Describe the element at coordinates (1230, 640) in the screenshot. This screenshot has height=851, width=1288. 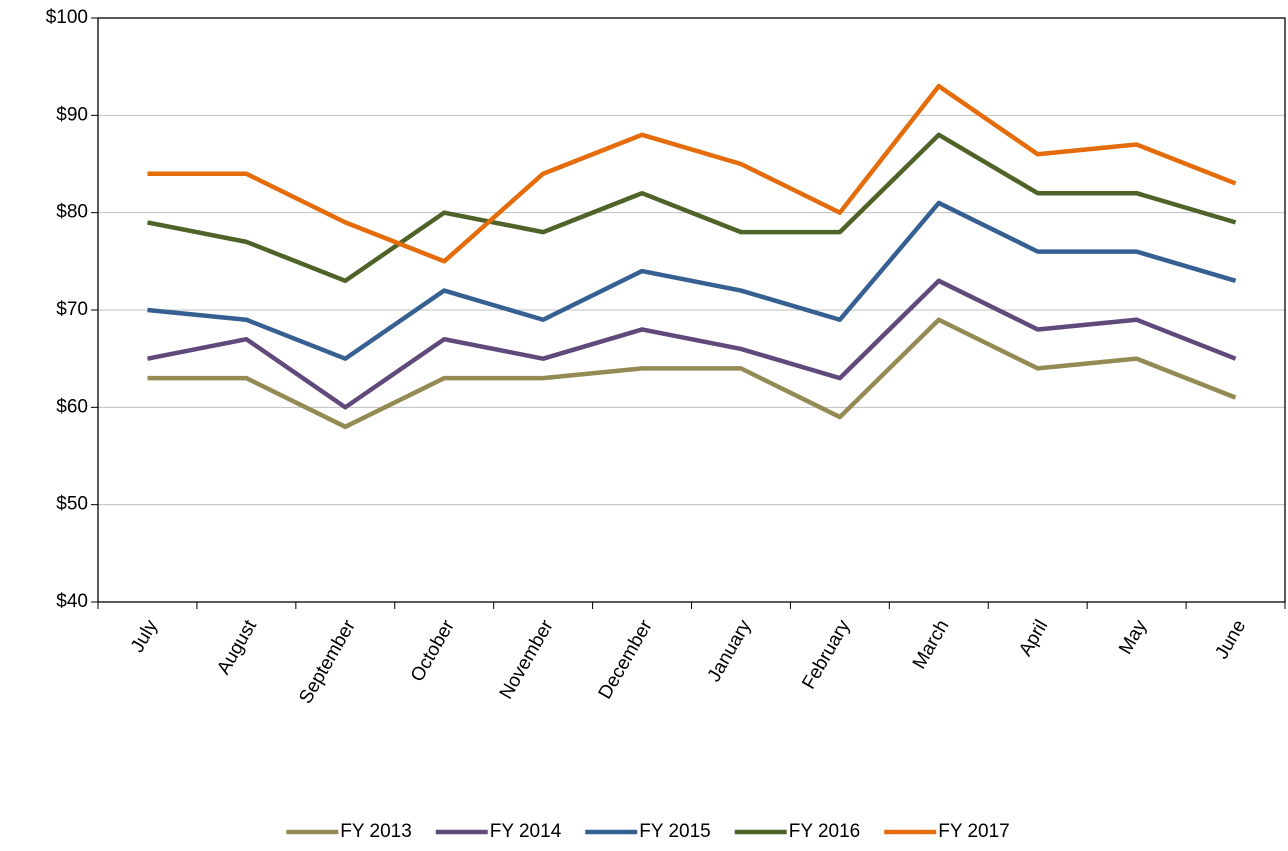
I see `x-tick-label: June` at that location.